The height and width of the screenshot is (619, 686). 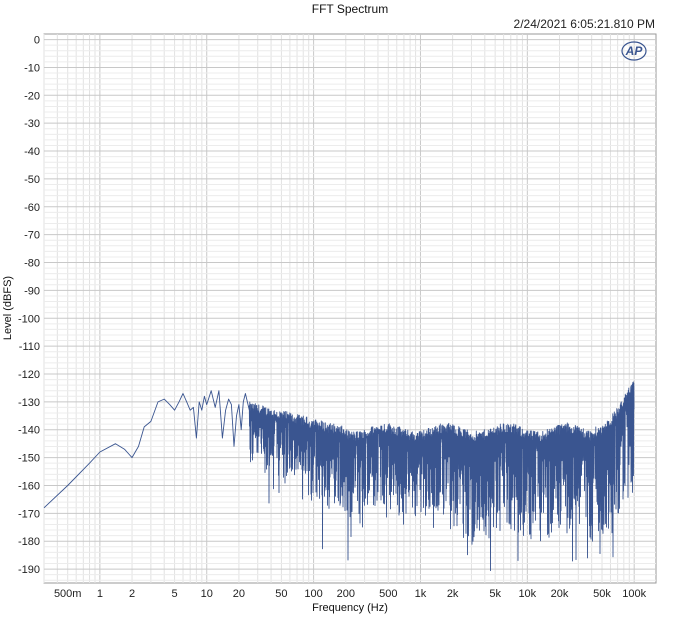 What do you see at coordinates (29, 403) in the screenshot?
I see `y-tick-label: -130` at bounding box center [29, 403].